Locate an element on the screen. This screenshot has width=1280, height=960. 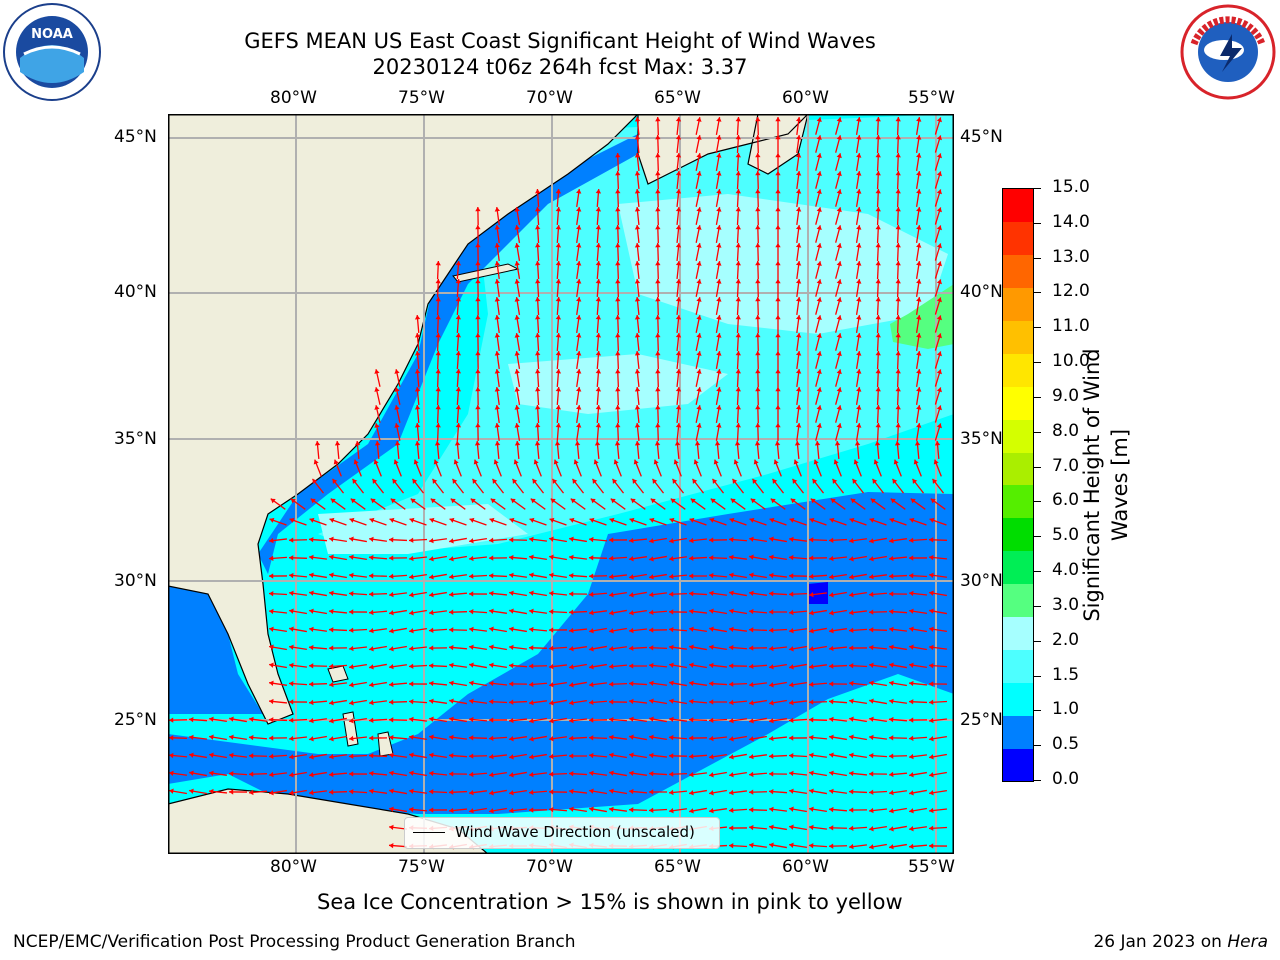
colorbar-tick-label: 14.0 is located at coordinates (1071, 221).